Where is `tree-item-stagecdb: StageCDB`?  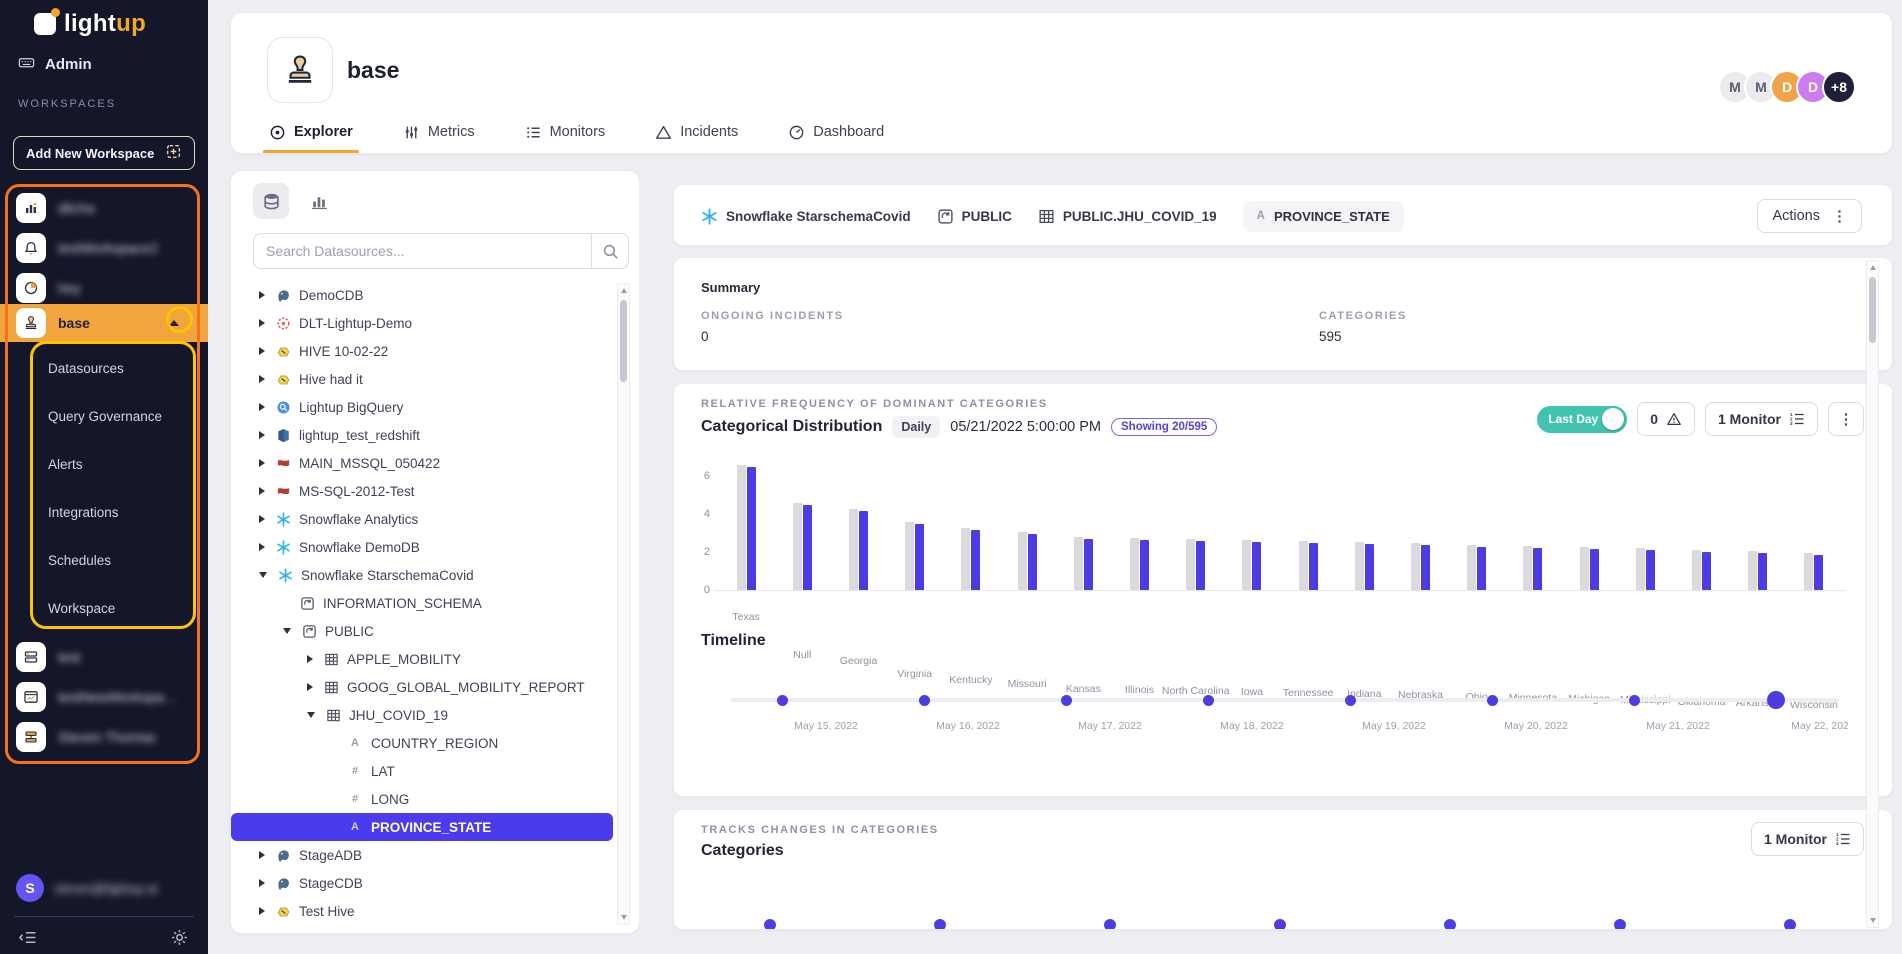
tree-item-stagecdb: StageCDB is located at coordinates (423, 883).